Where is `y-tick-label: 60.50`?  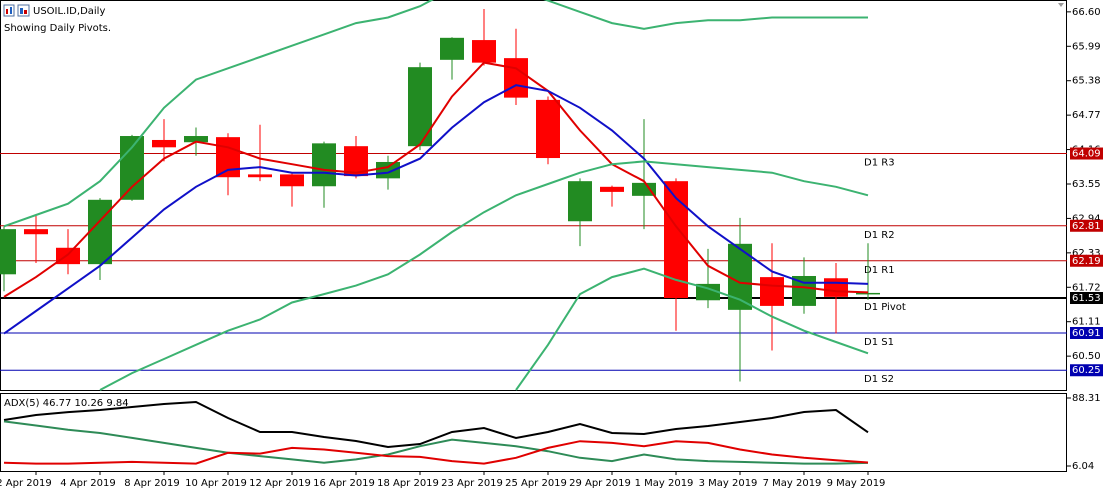
y-tick-label: 60.50 is located at coordinates (1086, 356).